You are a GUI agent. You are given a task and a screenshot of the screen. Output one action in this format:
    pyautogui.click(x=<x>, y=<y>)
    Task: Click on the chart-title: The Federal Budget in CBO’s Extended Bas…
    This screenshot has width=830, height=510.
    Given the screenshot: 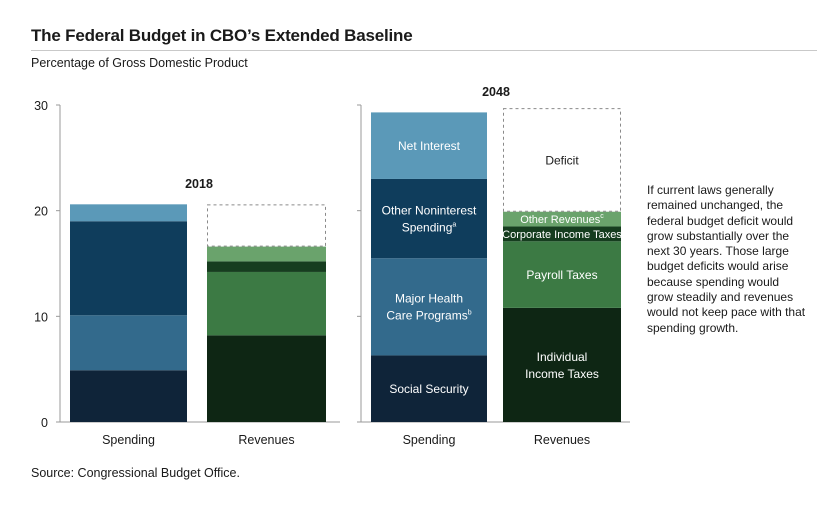 What is the action you would take?
    pyautogui.click(x=222, y=35)
    